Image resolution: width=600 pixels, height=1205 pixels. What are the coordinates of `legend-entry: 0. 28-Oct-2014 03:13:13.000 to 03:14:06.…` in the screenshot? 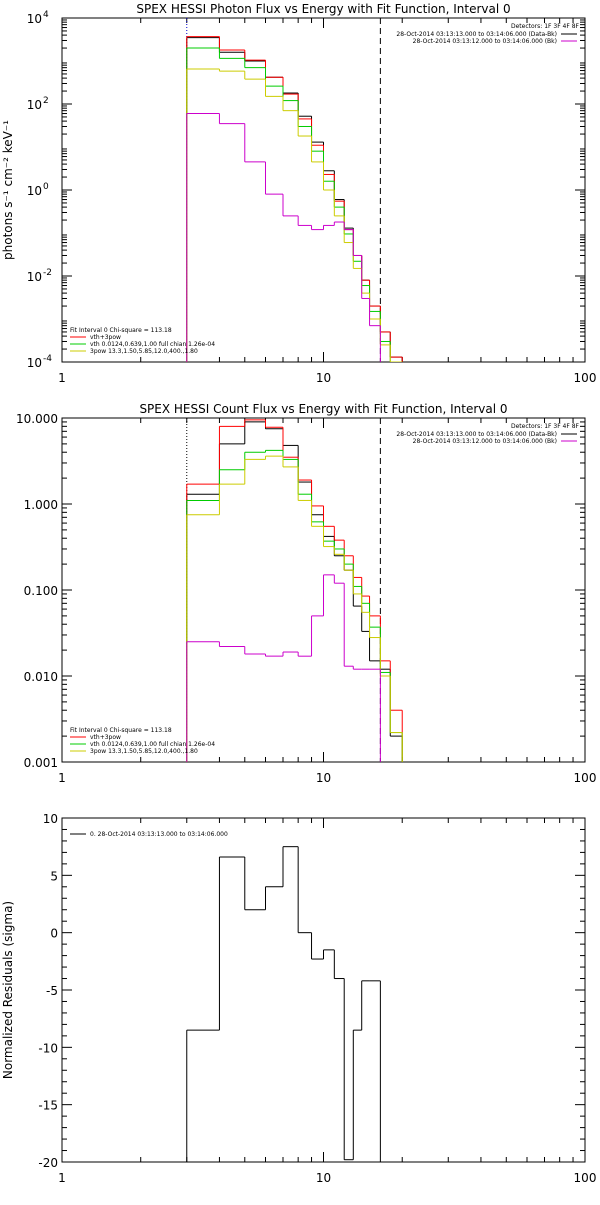 It's located at (159, 834).